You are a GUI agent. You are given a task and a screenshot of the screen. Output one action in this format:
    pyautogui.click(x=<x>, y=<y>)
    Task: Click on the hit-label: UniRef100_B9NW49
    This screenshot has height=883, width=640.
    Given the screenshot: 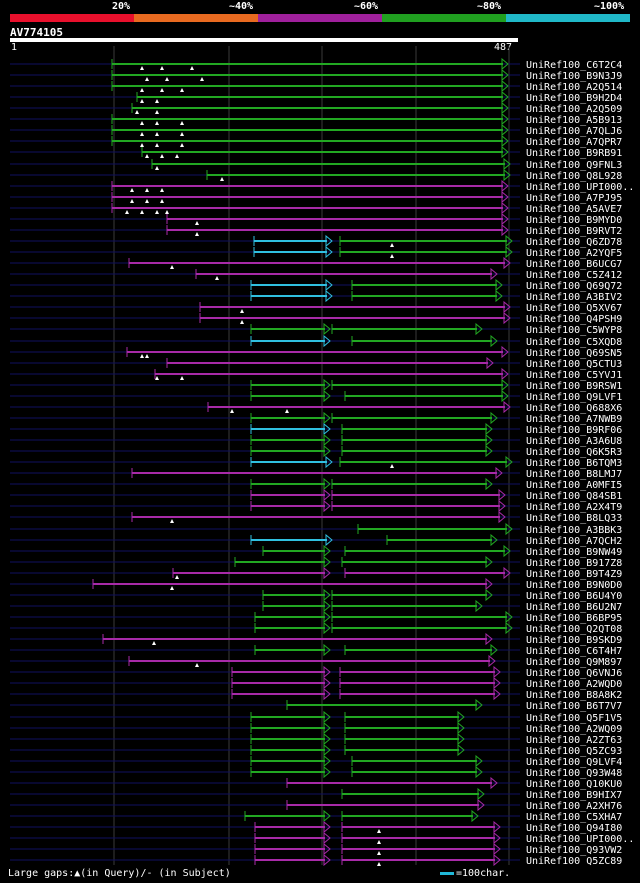 What is the action you would take?
    pyautogui.click(x=574, y=552)
    